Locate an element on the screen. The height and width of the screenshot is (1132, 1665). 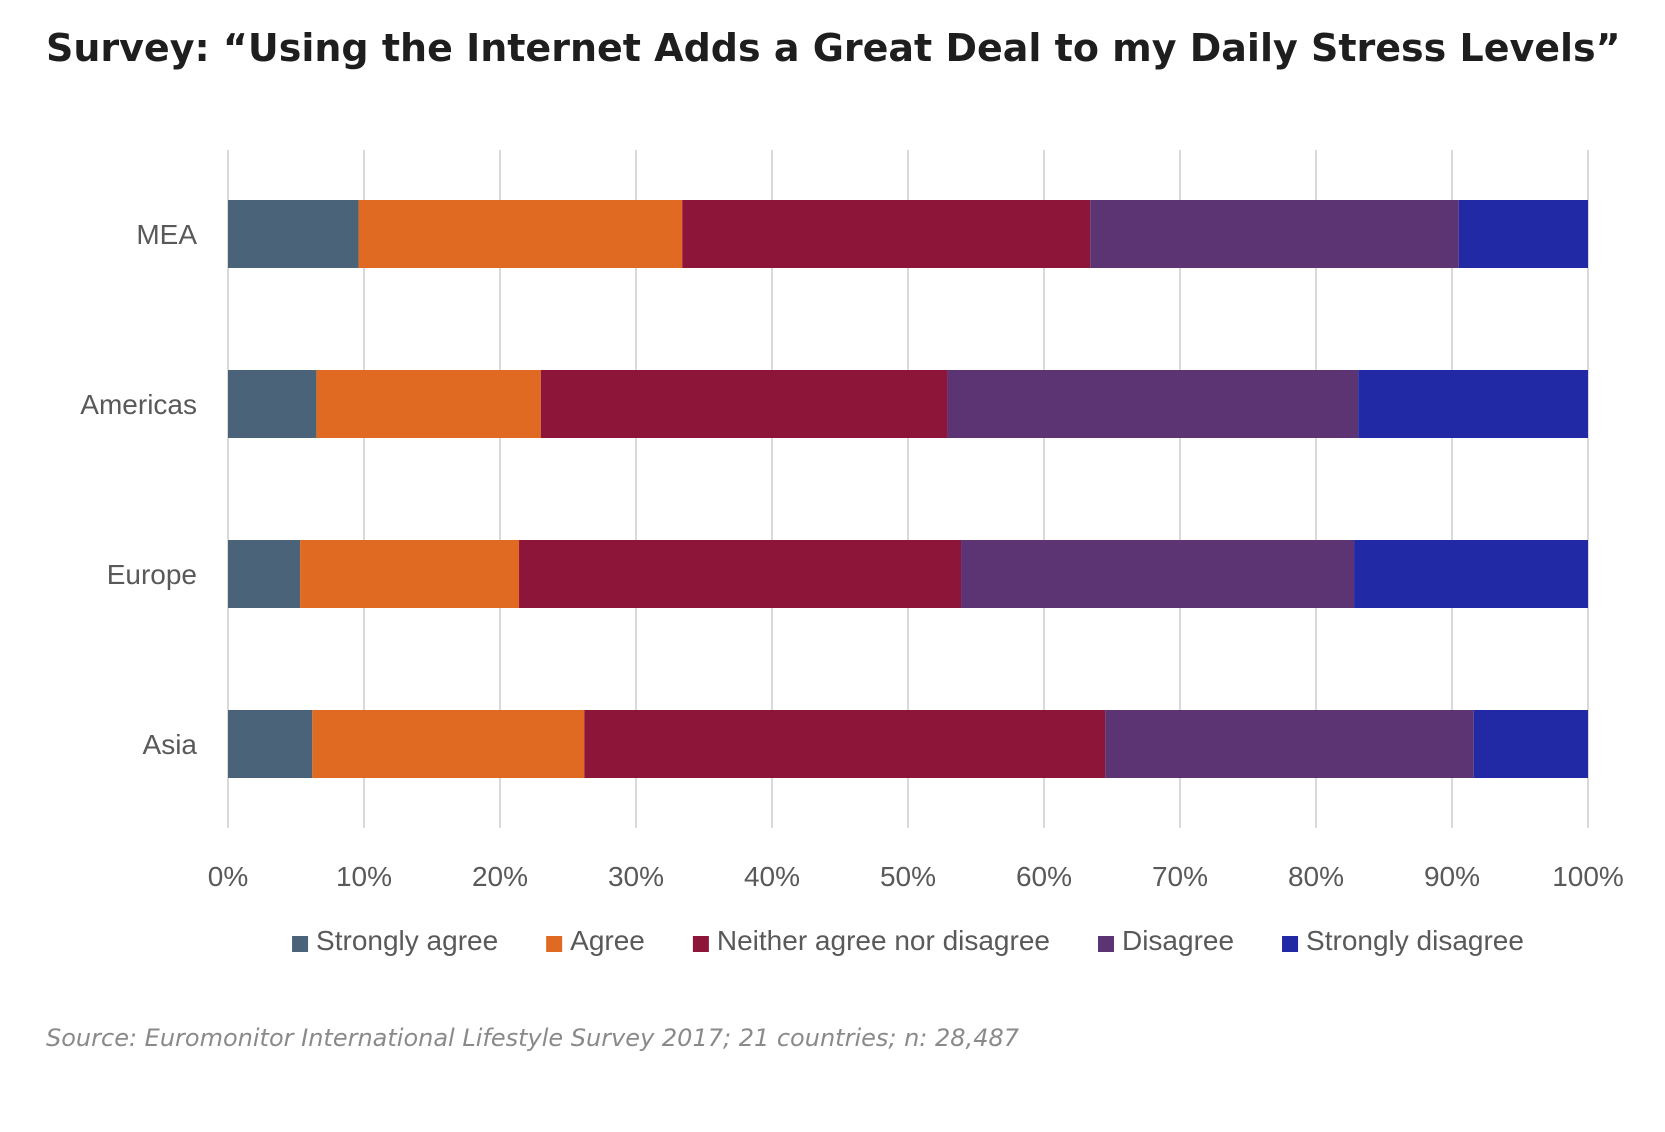
legend-item: Strongly agree is located at coordinates (395, 940).